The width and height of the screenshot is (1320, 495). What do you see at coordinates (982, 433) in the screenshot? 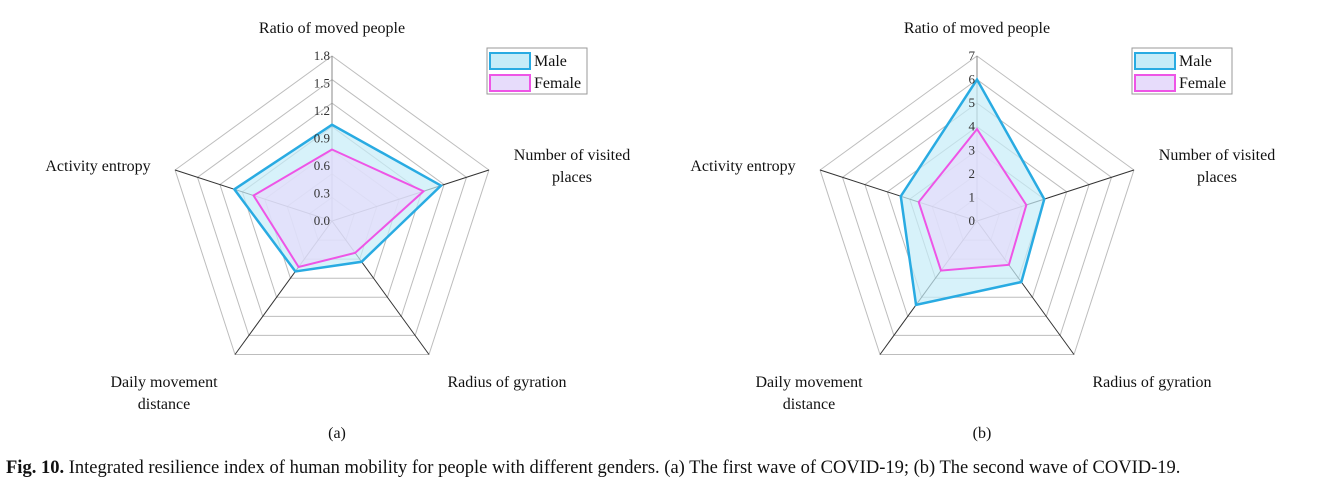
I see `panel-label: (b)` at bounding box center [982, 433].